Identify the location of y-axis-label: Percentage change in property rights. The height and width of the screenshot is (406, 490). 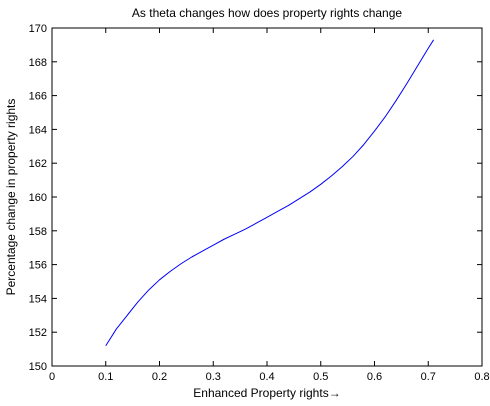
(11, 197).